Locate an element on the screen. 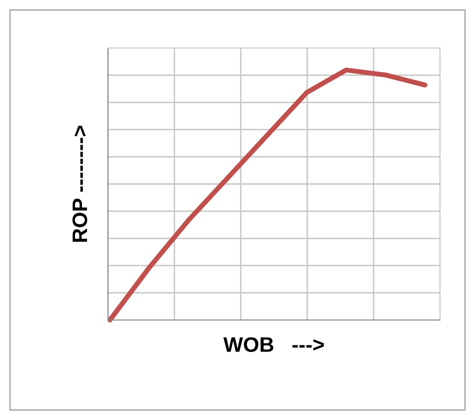  y-axis-title: ROP --------> is located at coordinates (80, 184).